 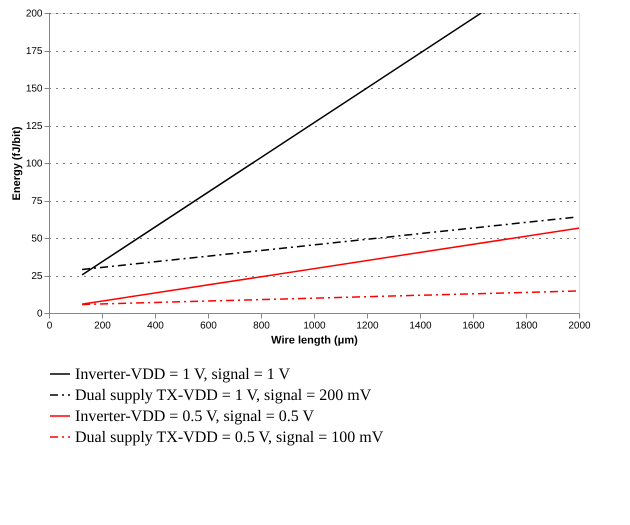 I want to click on y-tick-label: 150, so click(x=34, y=89).